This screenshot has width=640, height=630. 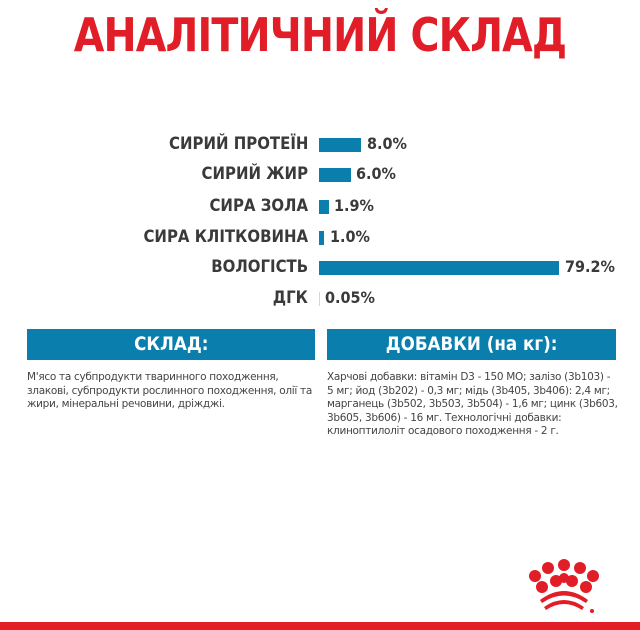 I want to click on chart-row-moisture: ВОЛОГІСТЬ 79.2%, so click(x=320, y=267).